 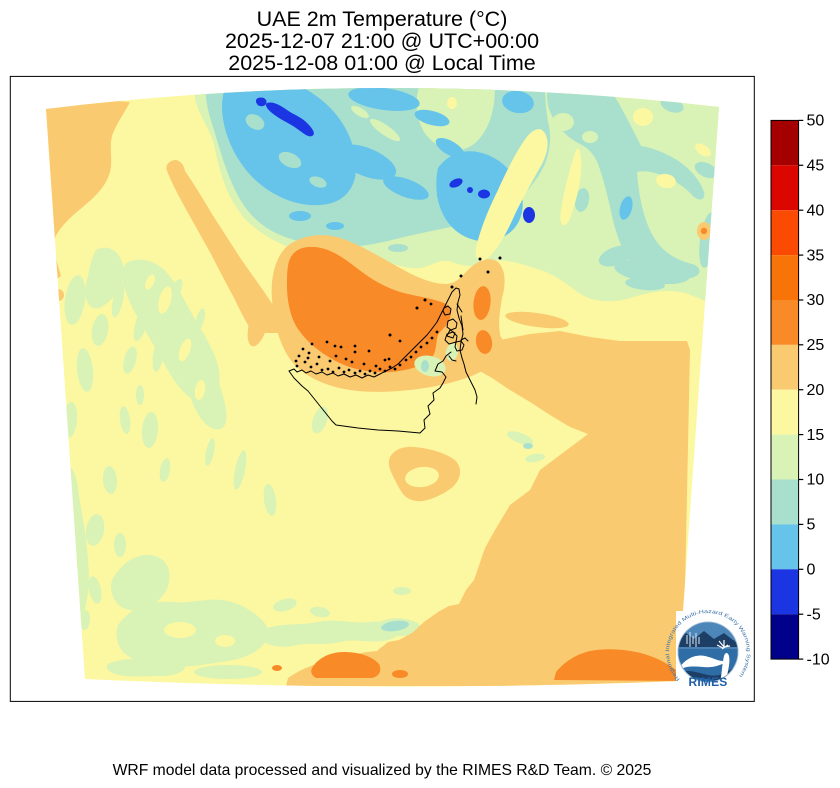 What do you see at coordinates (382, 41) in the screenshot?
I see `svg-text: 2025-12-07 21:00 @ UTC+00:00` at bounding box center [382, 41].